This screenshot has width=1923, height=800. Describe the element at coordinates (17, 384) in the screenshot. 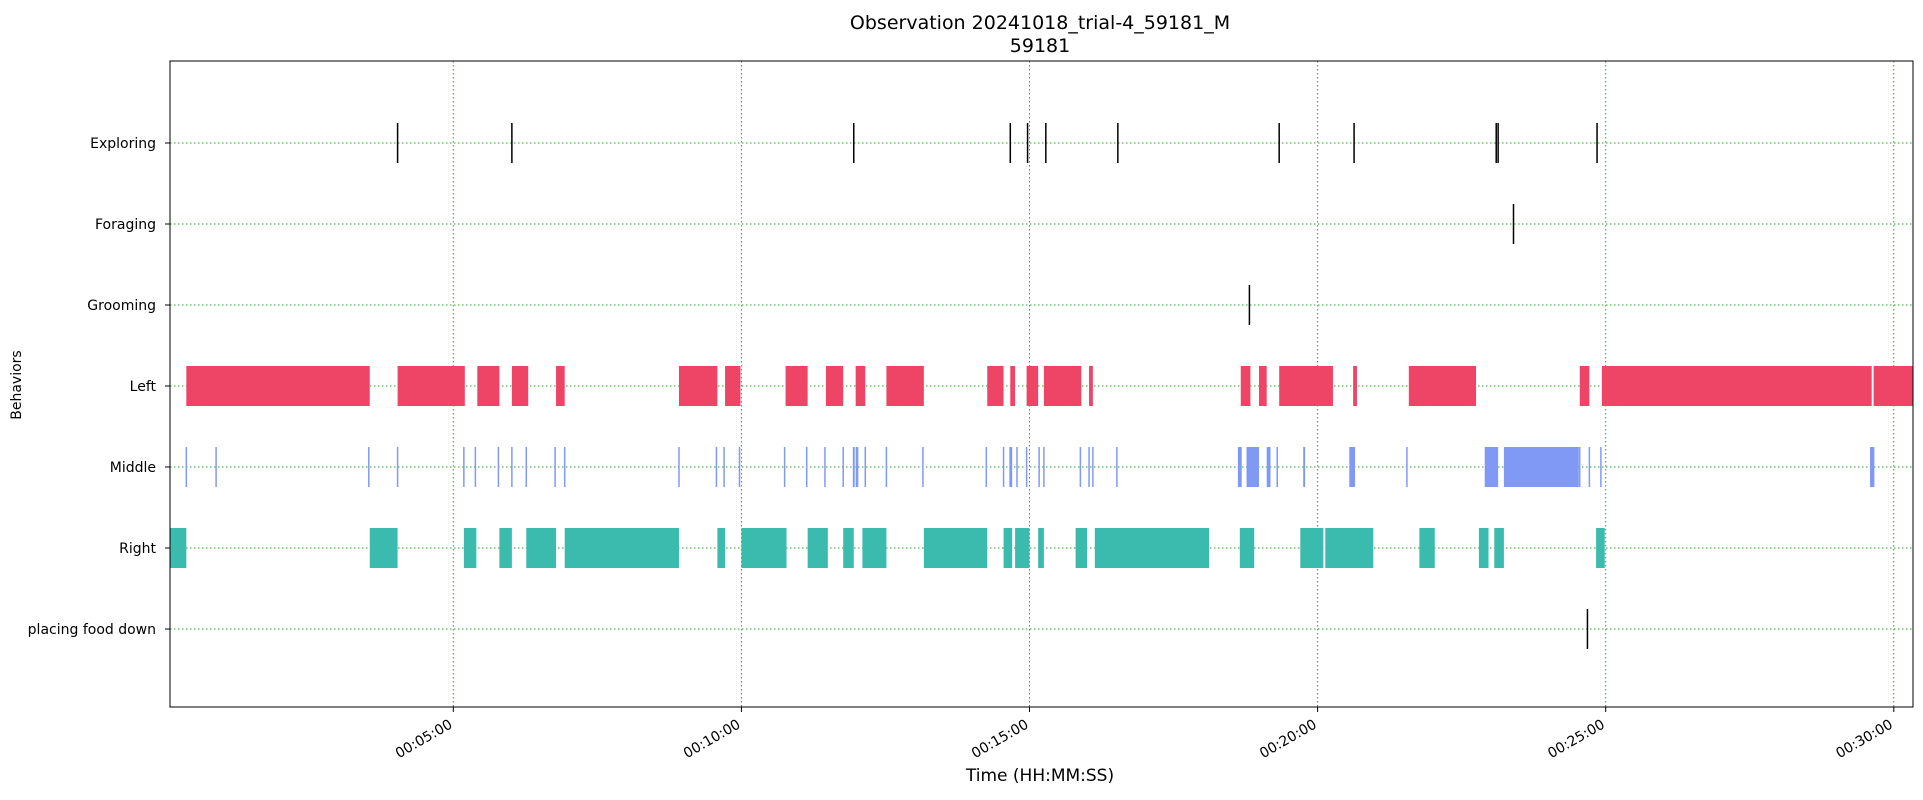

I see `y-axis-label: Behaviors` at that location.